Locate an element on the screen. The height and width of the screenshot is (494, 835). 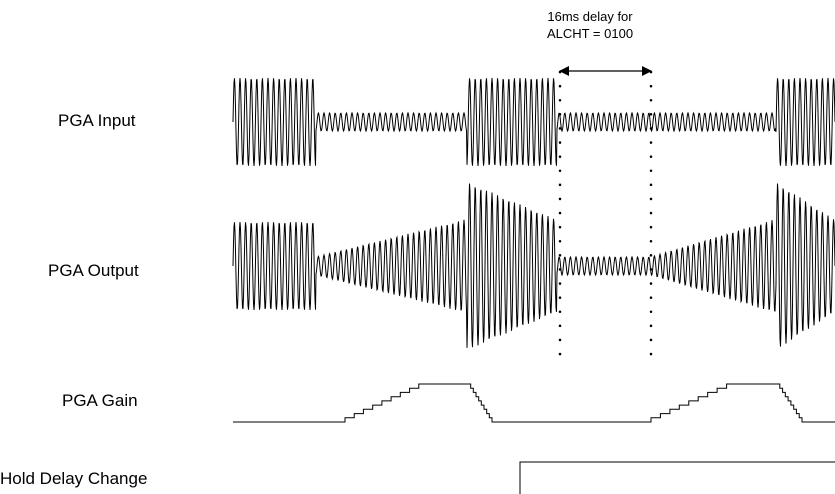
pga-gain-label: PGA Gain is located at coordinates (100, 400).